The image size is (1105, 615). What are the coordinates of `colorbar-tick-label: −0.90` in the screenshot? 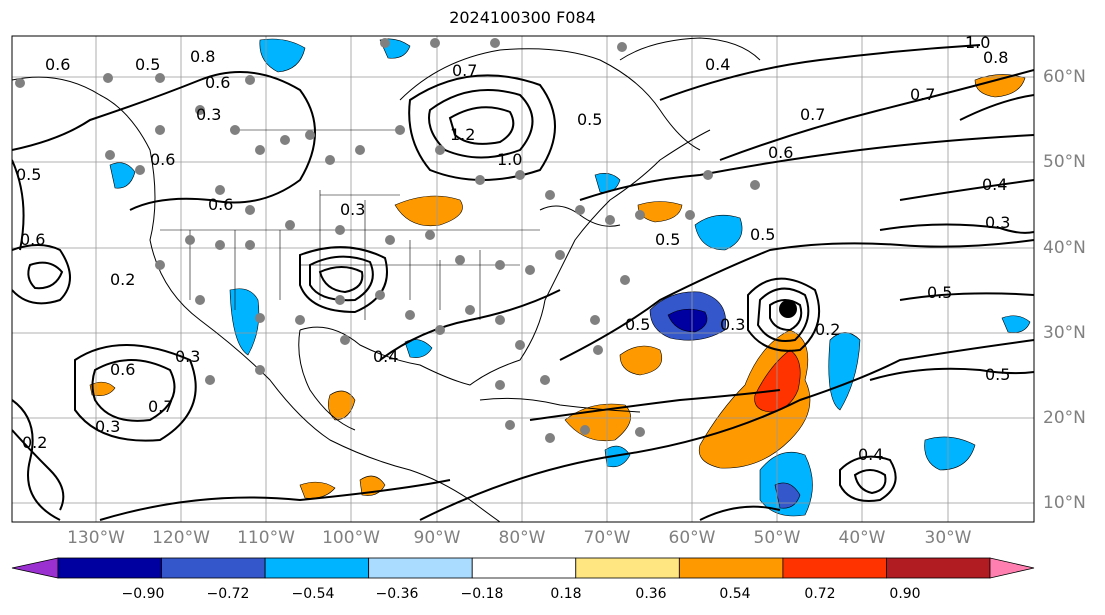 It's located at (143, 594).